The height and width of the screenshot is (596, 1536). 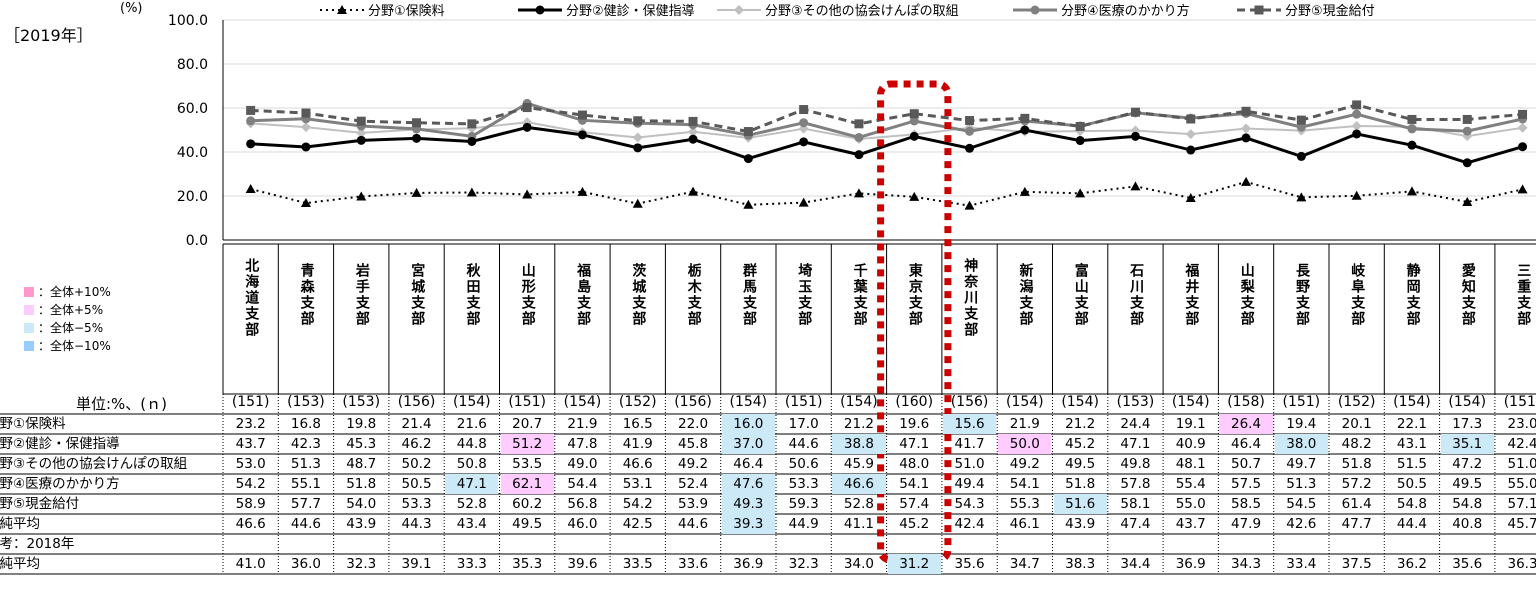 What do you see at coordinates (748, 444) in the screenshot?
I see `table-cell: 37.0` at bounding box center [748, 444].